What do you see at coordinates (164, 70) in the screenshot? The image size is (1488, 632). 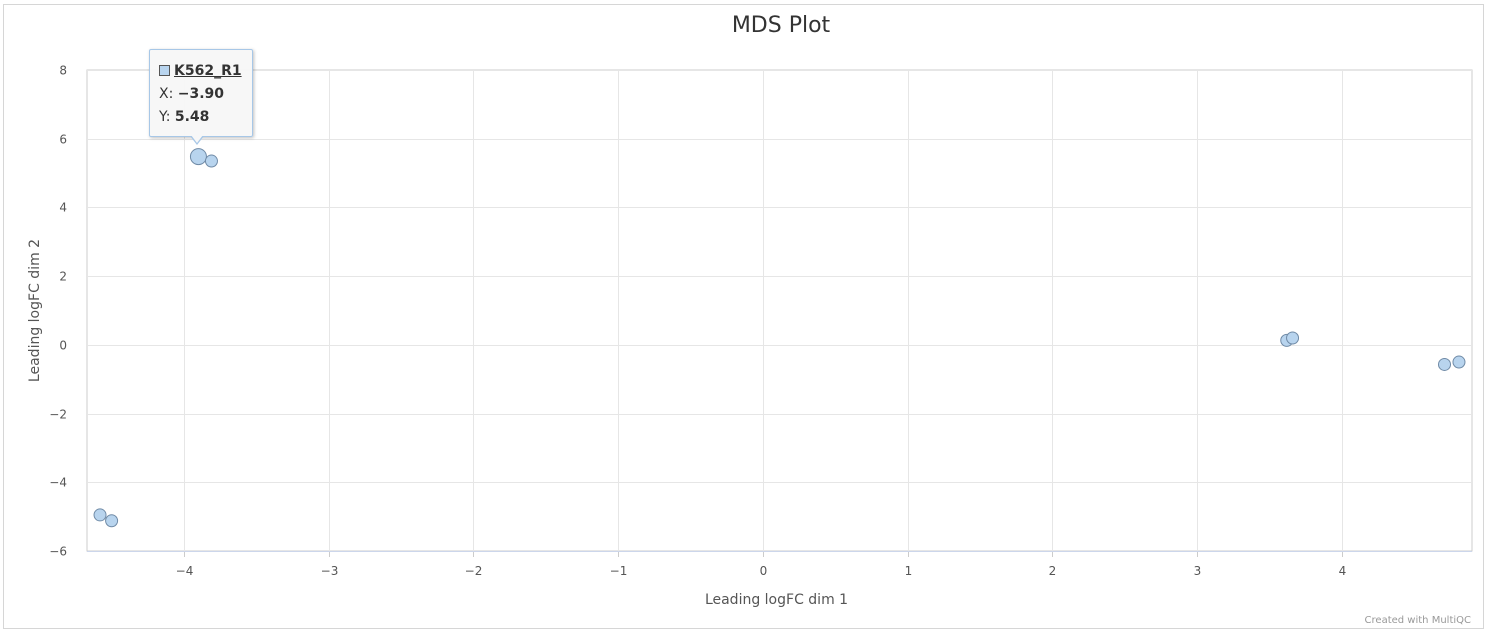 I see `series-swatch-icon` at bounding box center [164, 70].